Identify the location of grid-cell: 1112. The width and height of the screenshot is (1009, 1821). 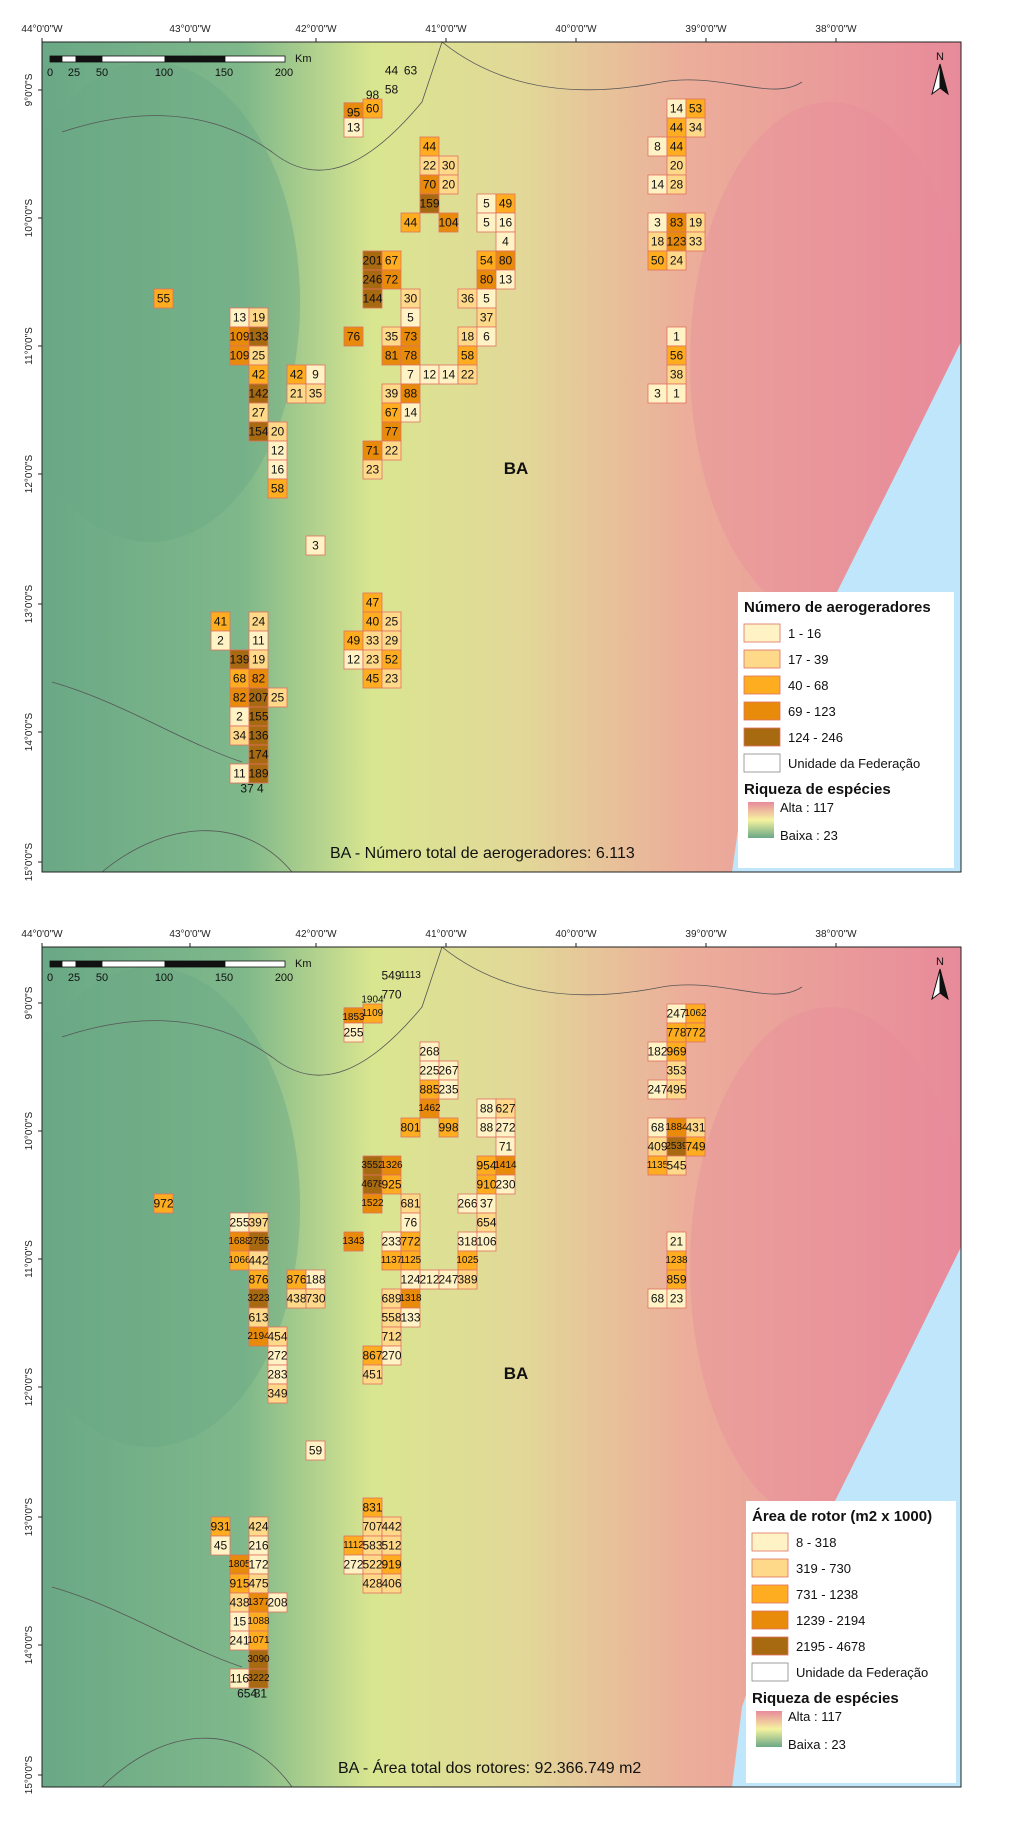
(353, 1545).